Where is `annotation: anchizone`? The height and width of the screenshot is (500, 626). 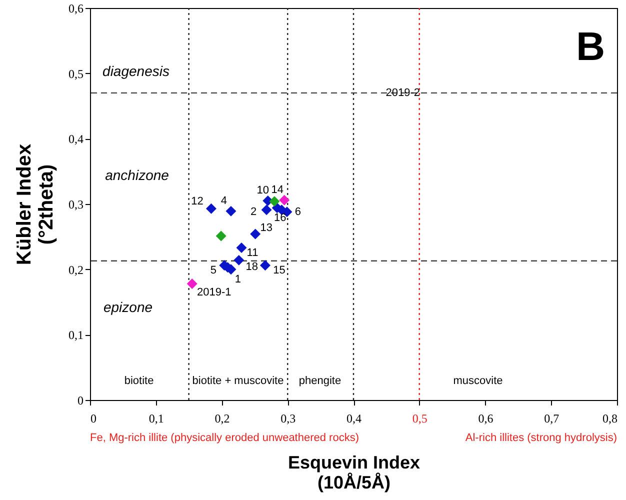 annotation: anchizone is located at coordinates (137, 175).